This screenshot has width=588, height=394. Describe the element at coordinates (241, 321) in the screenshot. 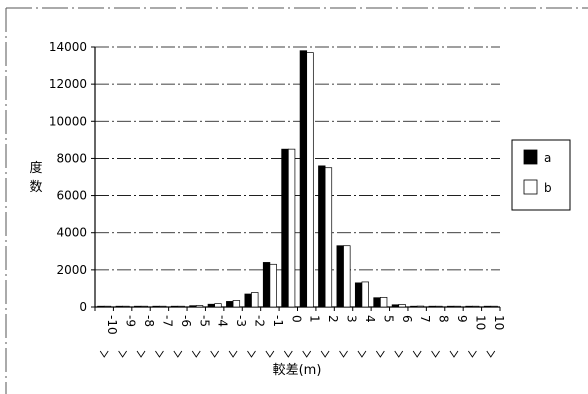

I see `x-tick-label-7: -3` at that location.